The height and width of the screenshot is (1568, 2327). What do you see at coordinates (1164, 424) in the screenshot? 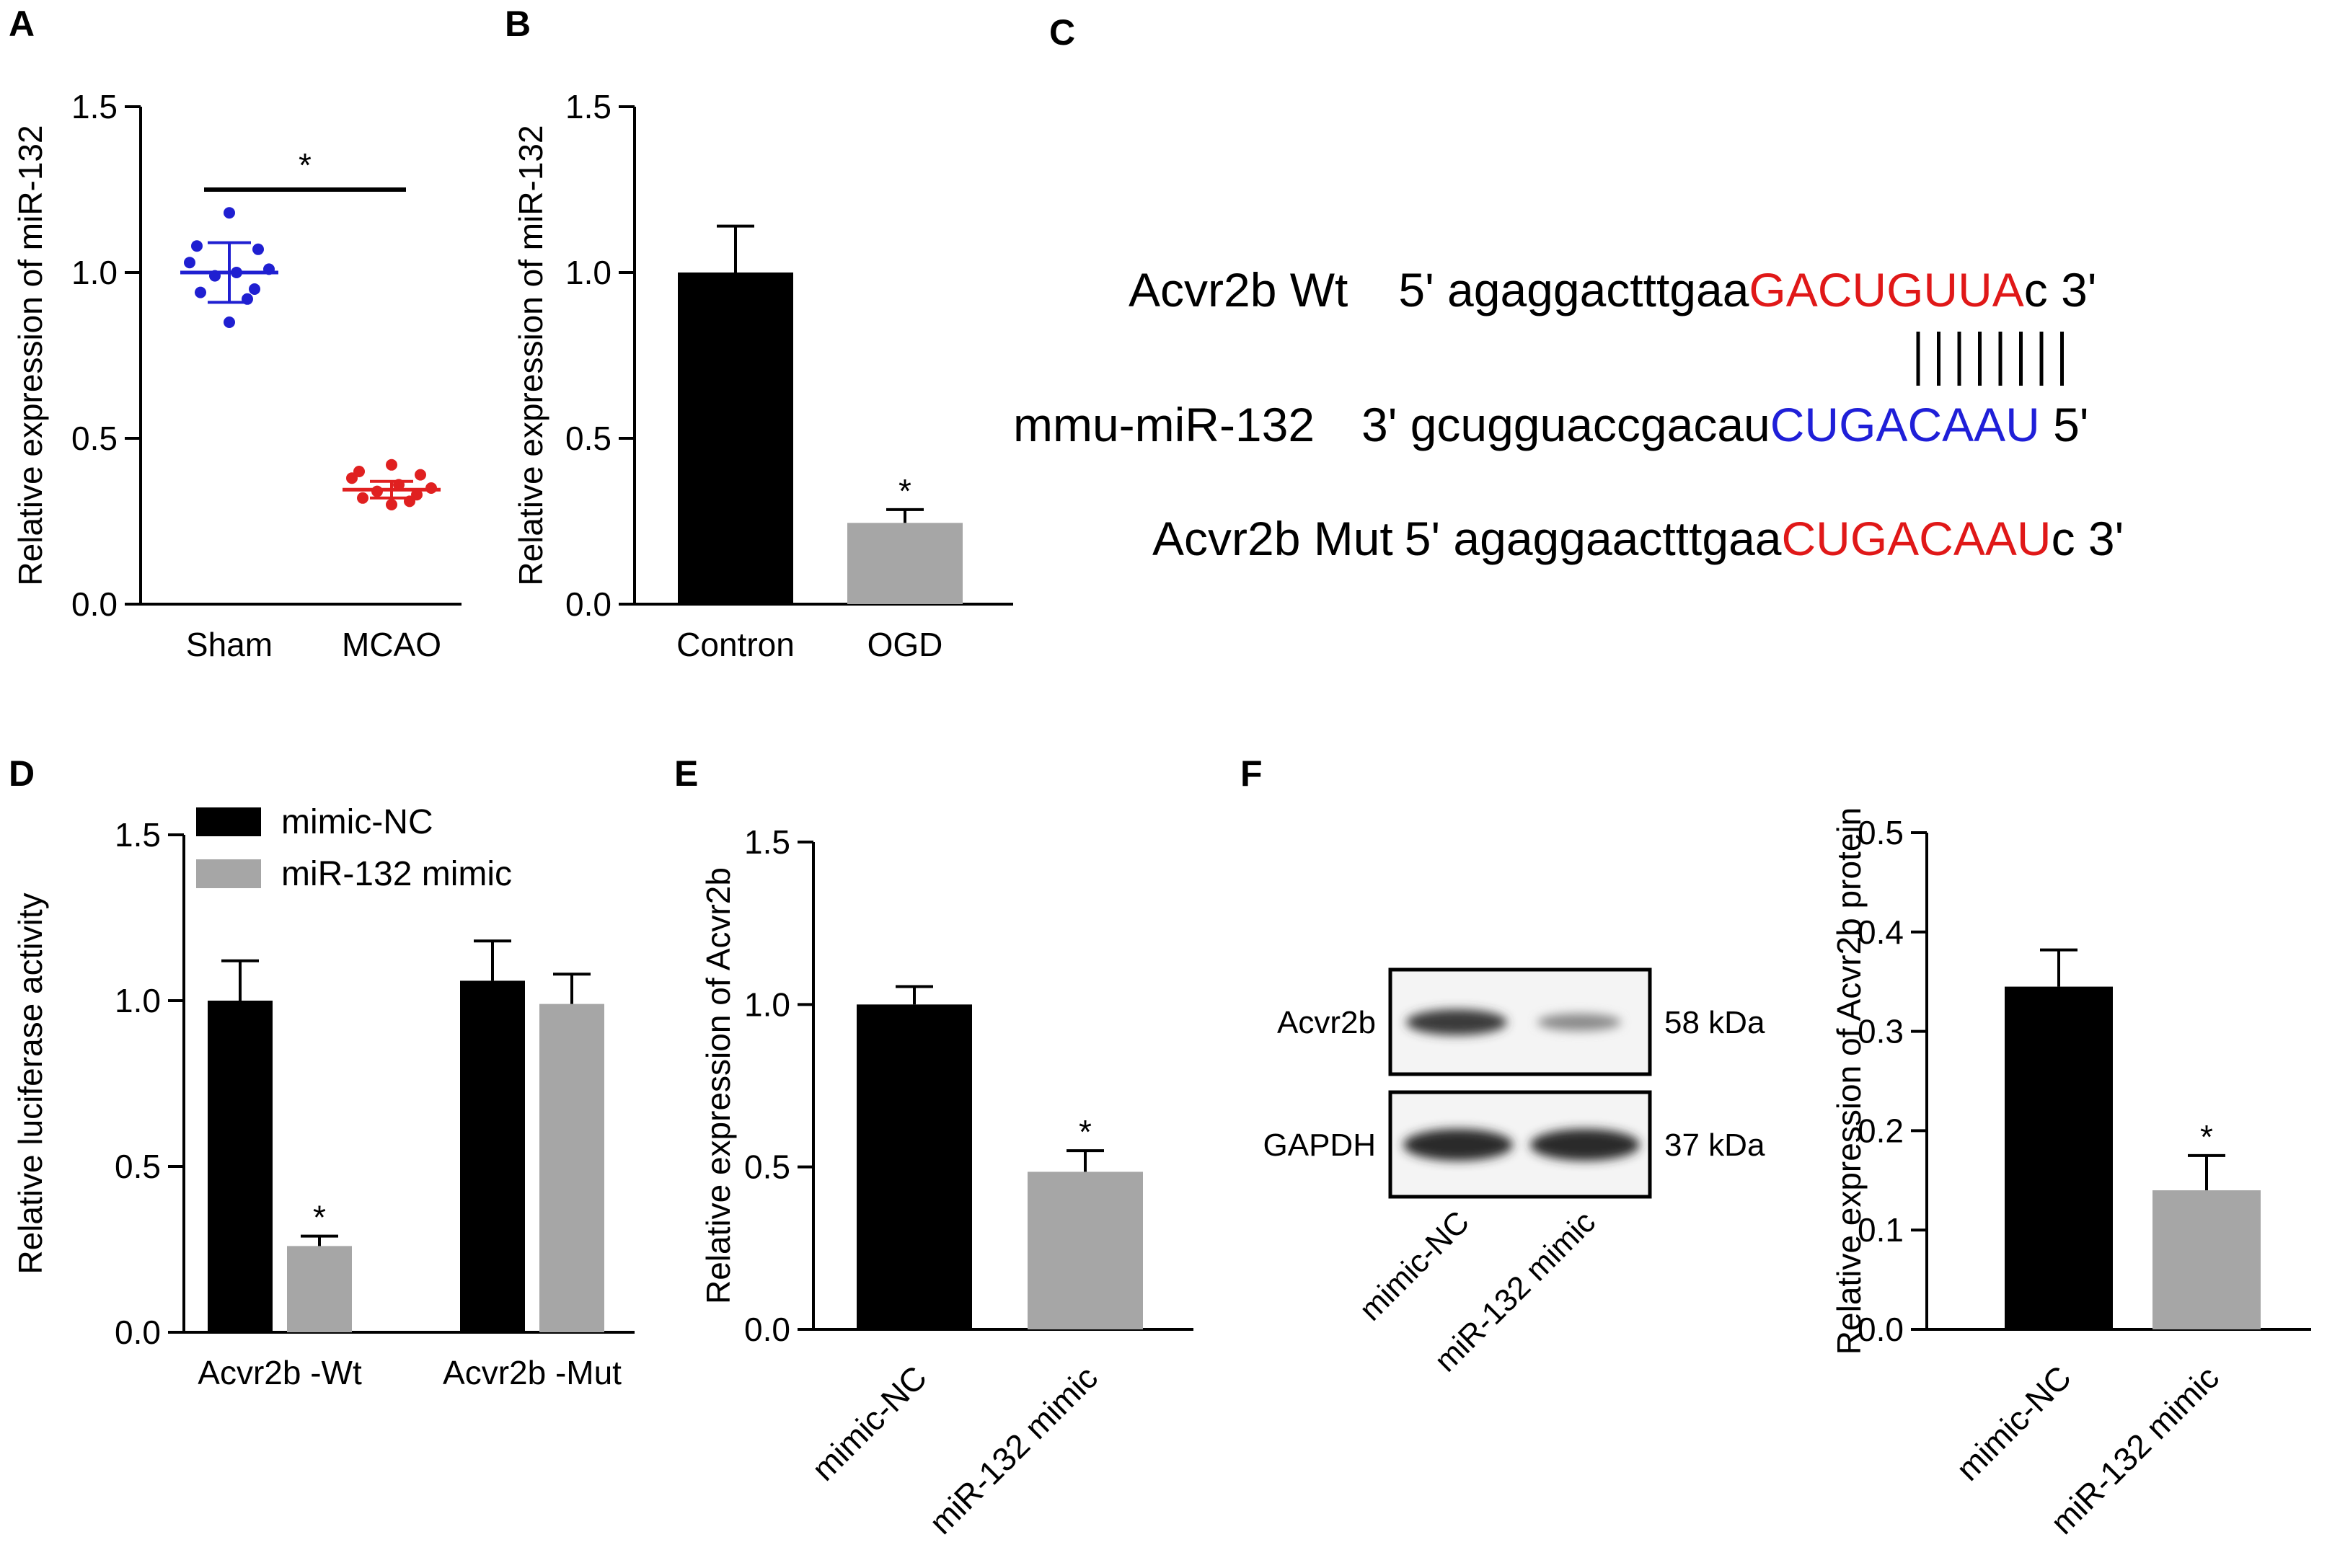
I see `mir-name: mmu-miR-132` at bounding box center [1164, 424].